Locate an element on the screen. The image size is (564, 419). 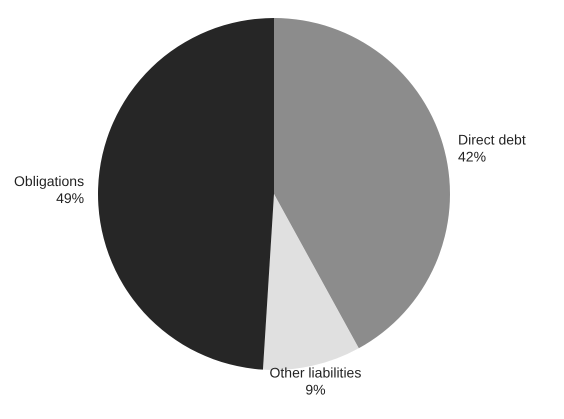
data-label: 42% is located at coordinates (472, 156).